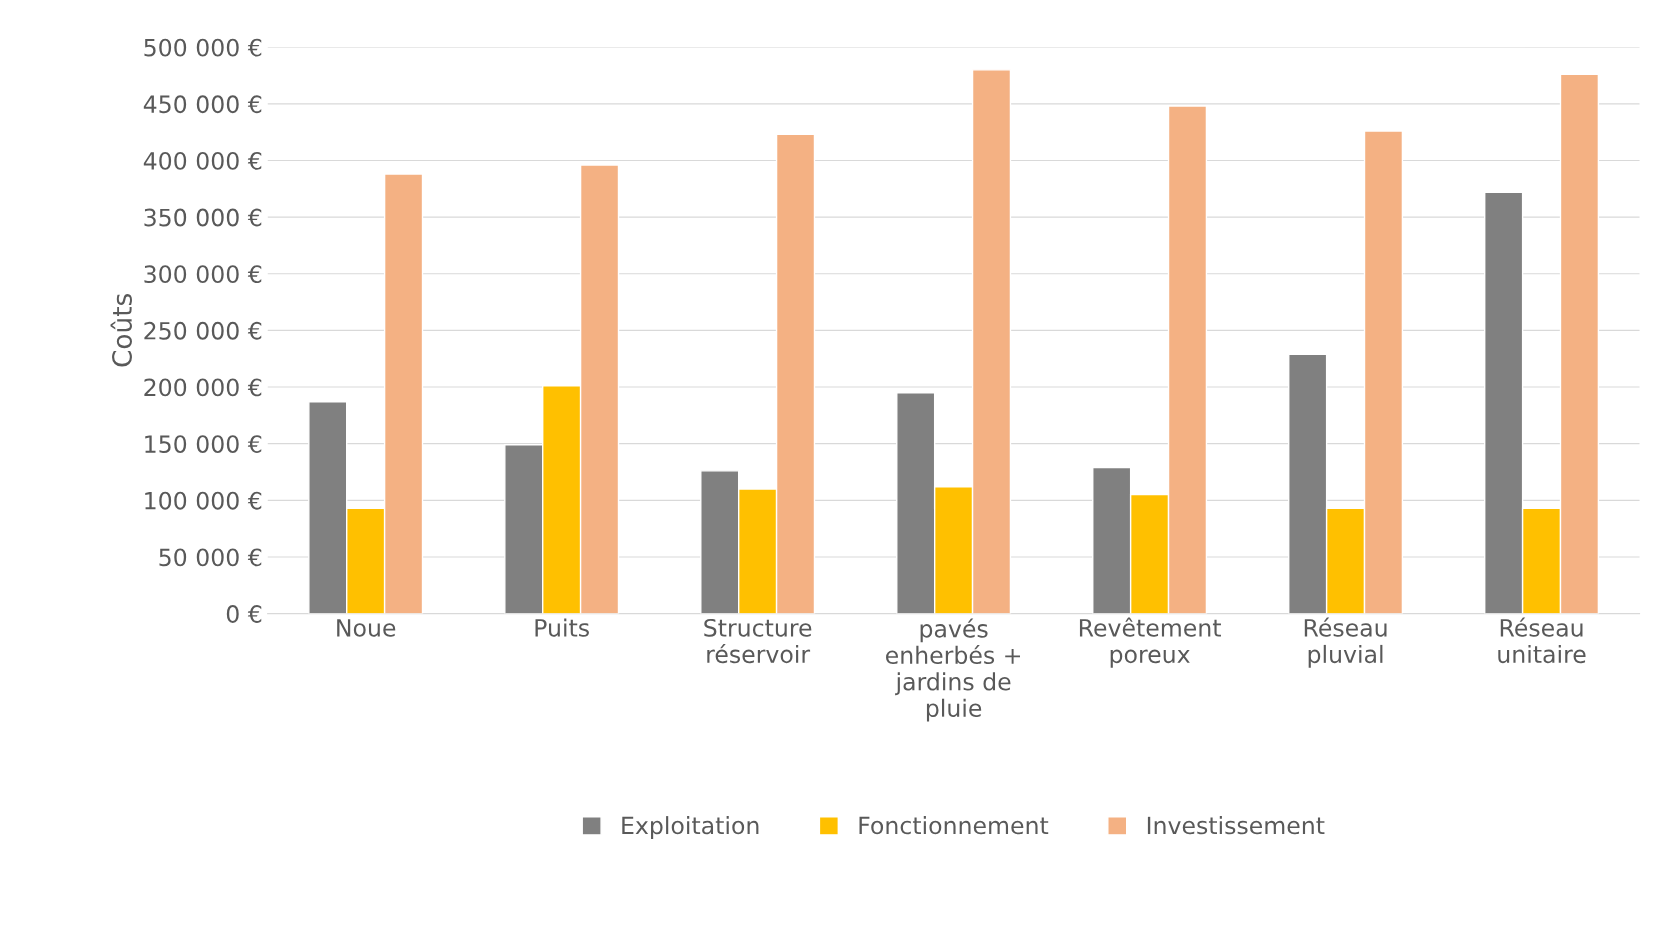 The height and width of the screenshot is (944, 1673). What do you see at coordinates (203, 444) in the screenshot?
I see `y-tick-label: 150 000 €` at bounding box center [203, 444].